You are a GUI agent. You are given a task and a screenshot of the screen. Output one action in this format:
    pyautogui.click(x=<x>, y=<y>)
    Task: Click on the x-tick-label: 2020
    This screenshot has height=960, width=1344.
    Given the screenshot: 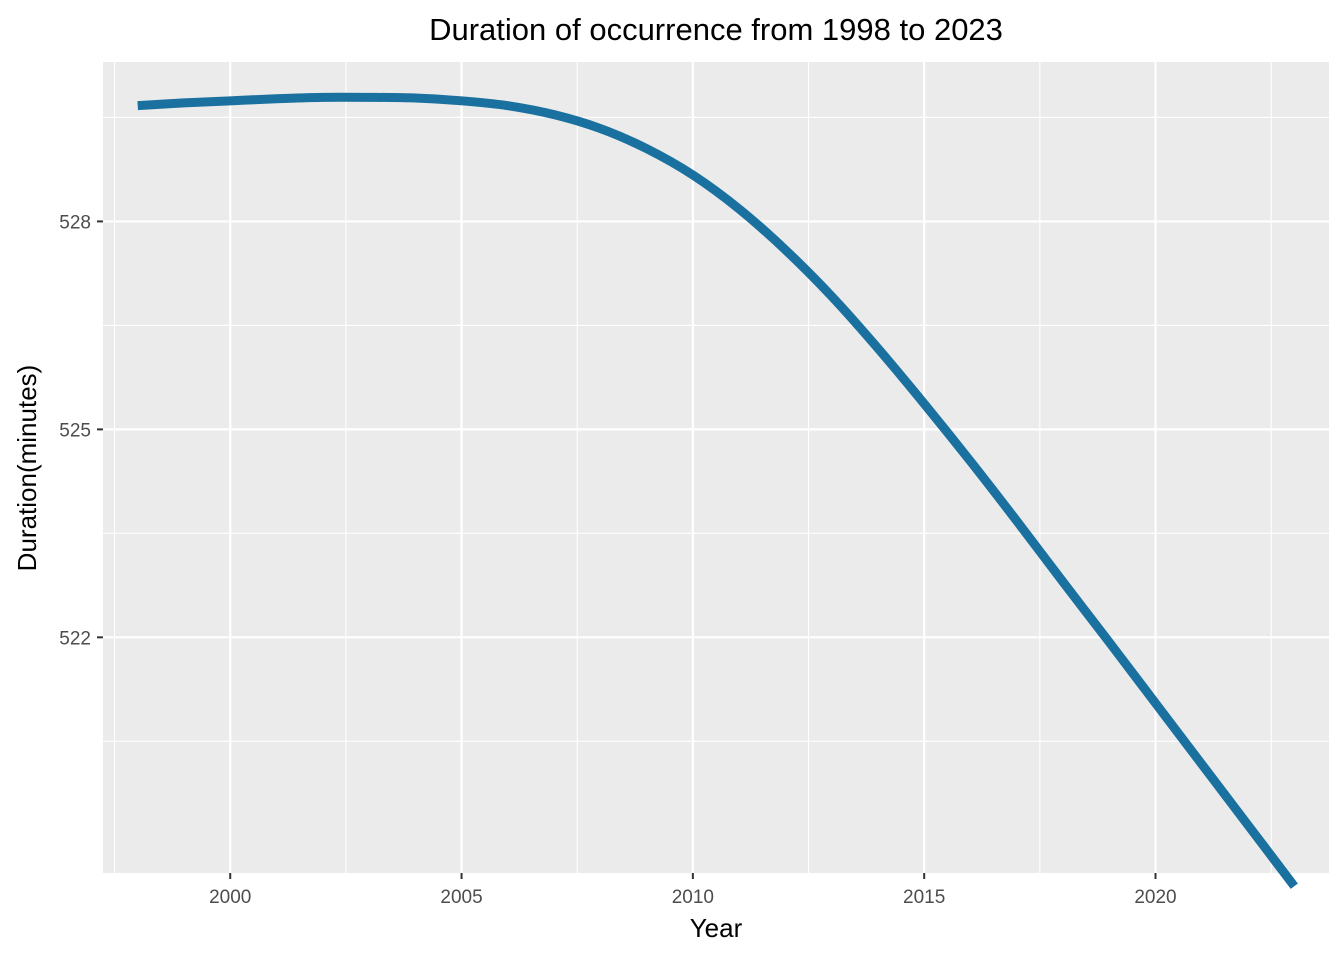 What is the action you would take?
    pyautogui.click(x=1155, y=897)
    